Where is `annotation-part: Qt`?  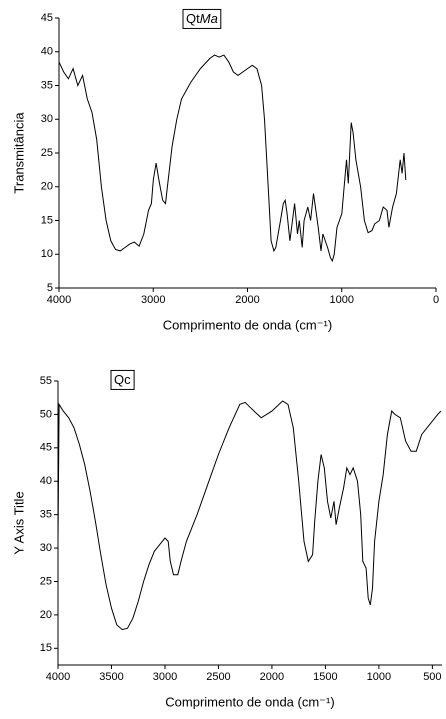 annotation-part: Qt is located at coordinates (193, 18).